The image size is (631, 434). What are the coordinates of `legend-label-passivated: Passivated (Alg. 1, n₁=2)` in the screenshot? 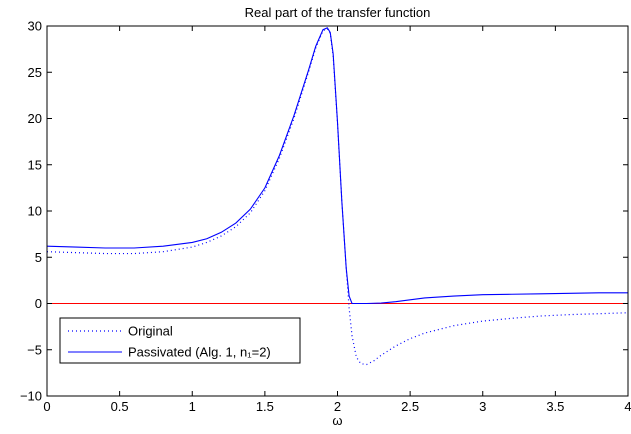 It's located at (199, 352).